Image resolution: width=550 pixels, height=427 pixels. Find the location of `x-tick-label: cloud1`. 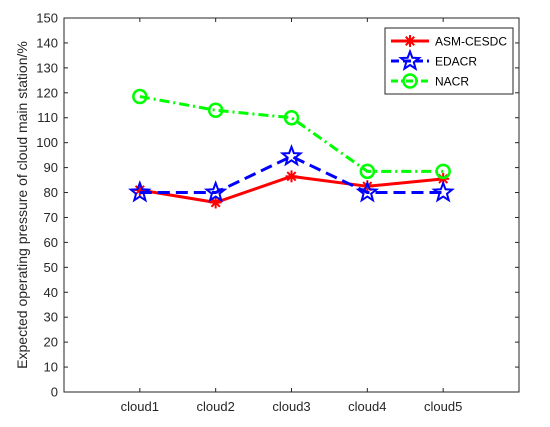

x-tick-label: cloud1 is located at coordinates (140, 406).